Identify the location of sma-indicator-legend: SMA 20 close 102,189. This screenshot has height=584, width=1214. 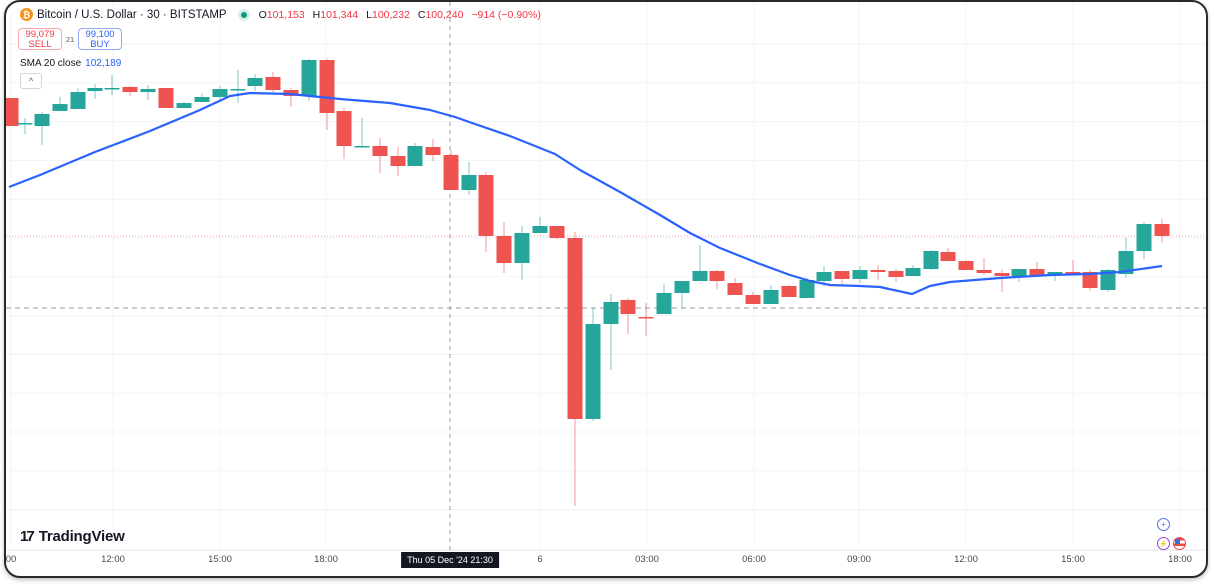
(70, 63).